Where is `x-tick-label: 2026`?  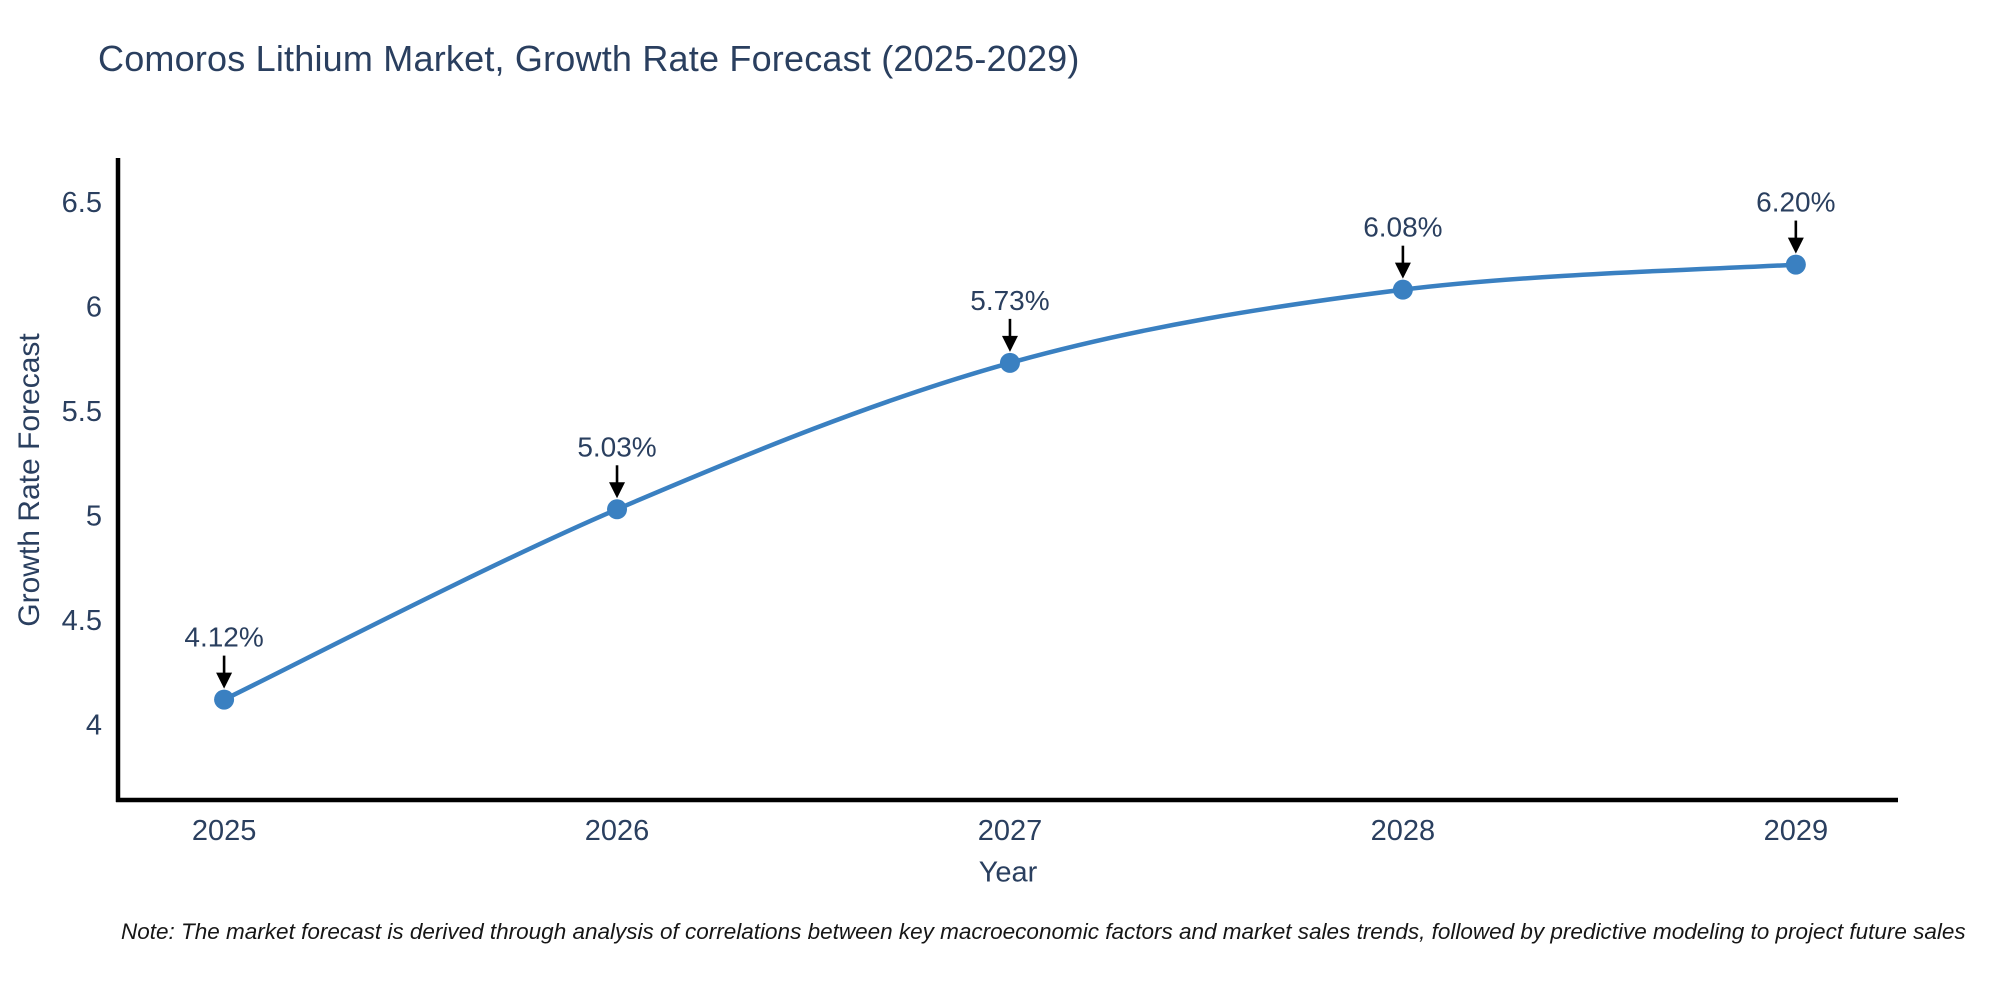
x-tick-label: 2026 is located at coordinates (617, 831).